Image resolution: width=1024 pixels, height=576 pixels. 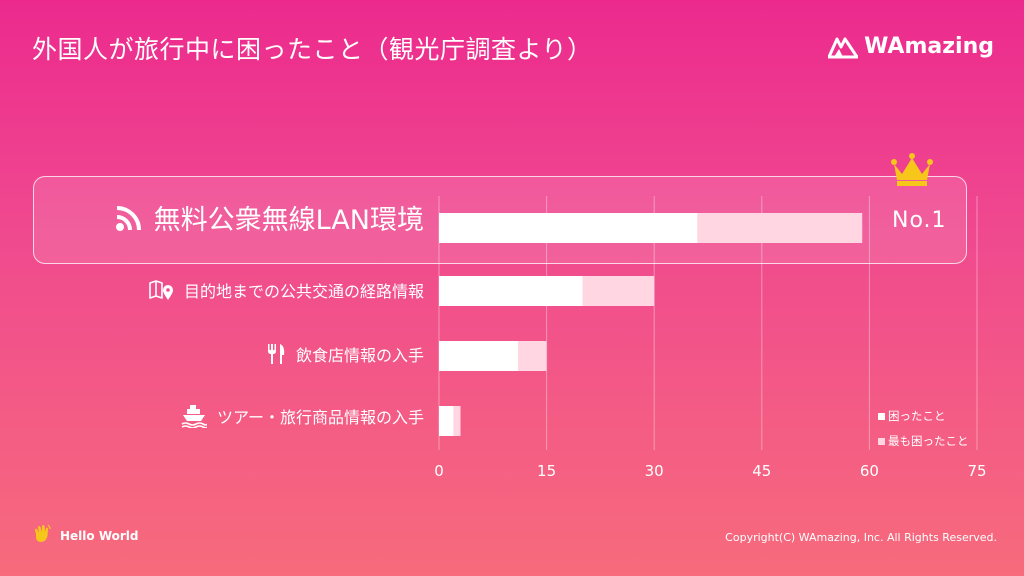 I want to click on waving-hand-icon, so click(x=42, y=535).